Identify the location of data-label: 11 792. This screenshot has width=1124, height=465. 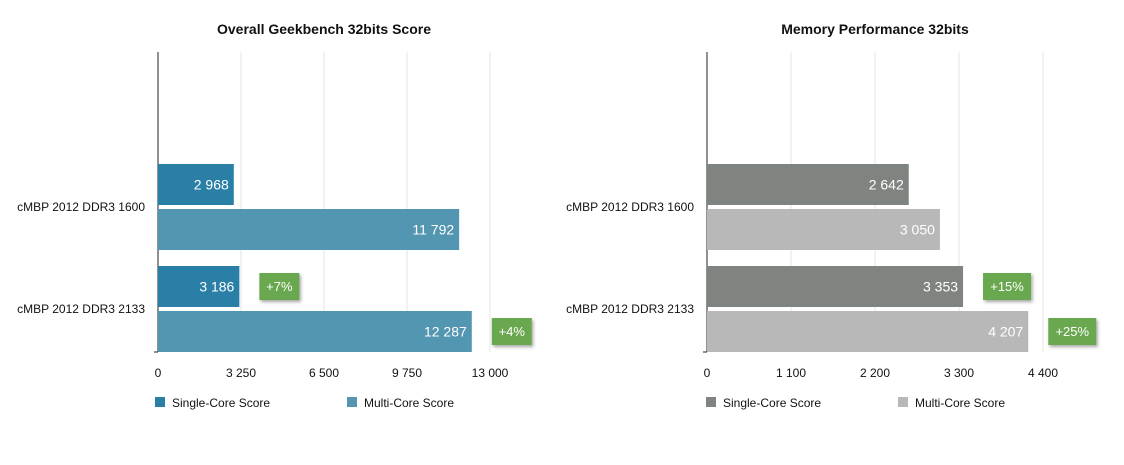
(433, 230).